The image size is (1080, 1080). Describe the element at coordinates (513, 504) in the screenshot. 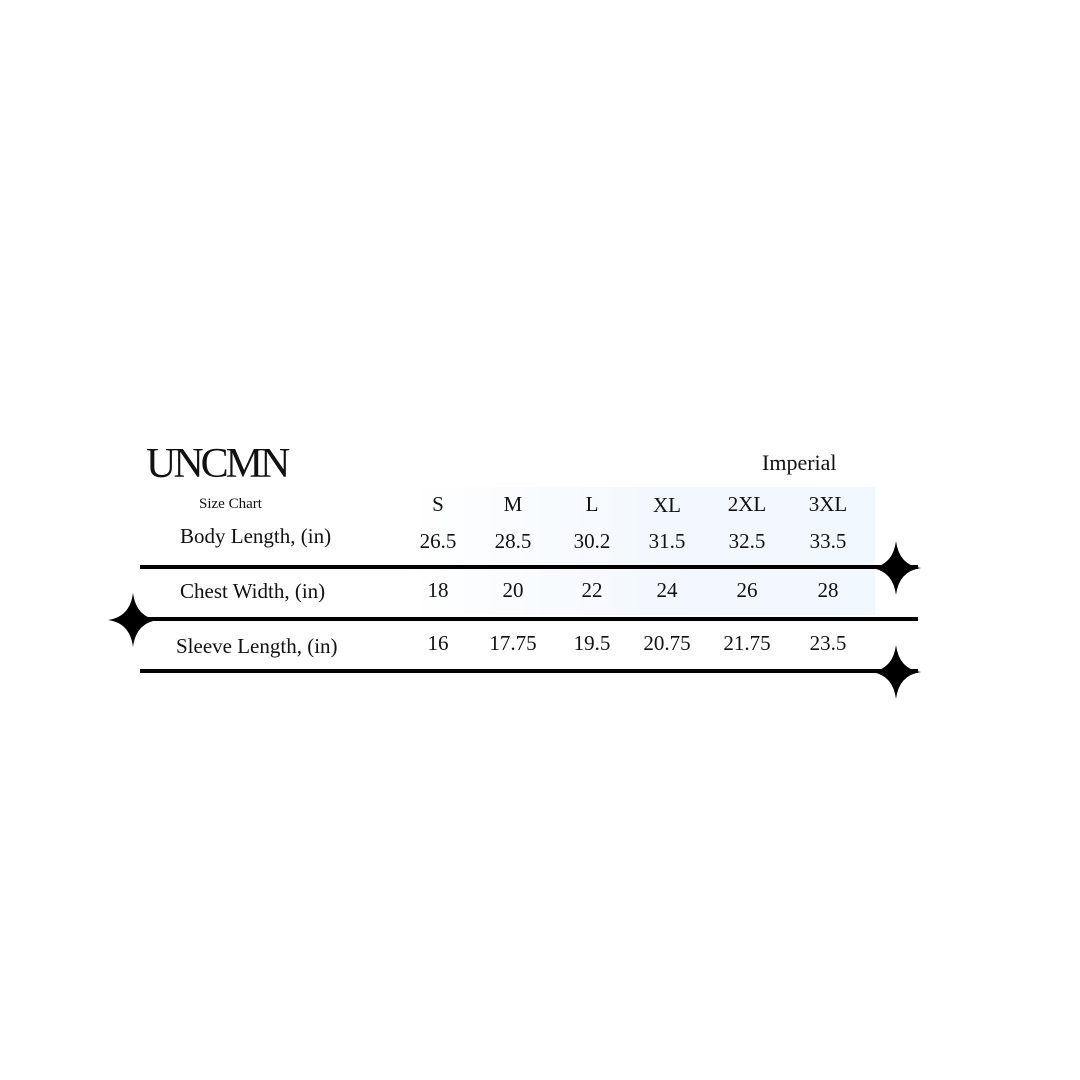

I see `column-header: M` at that location.